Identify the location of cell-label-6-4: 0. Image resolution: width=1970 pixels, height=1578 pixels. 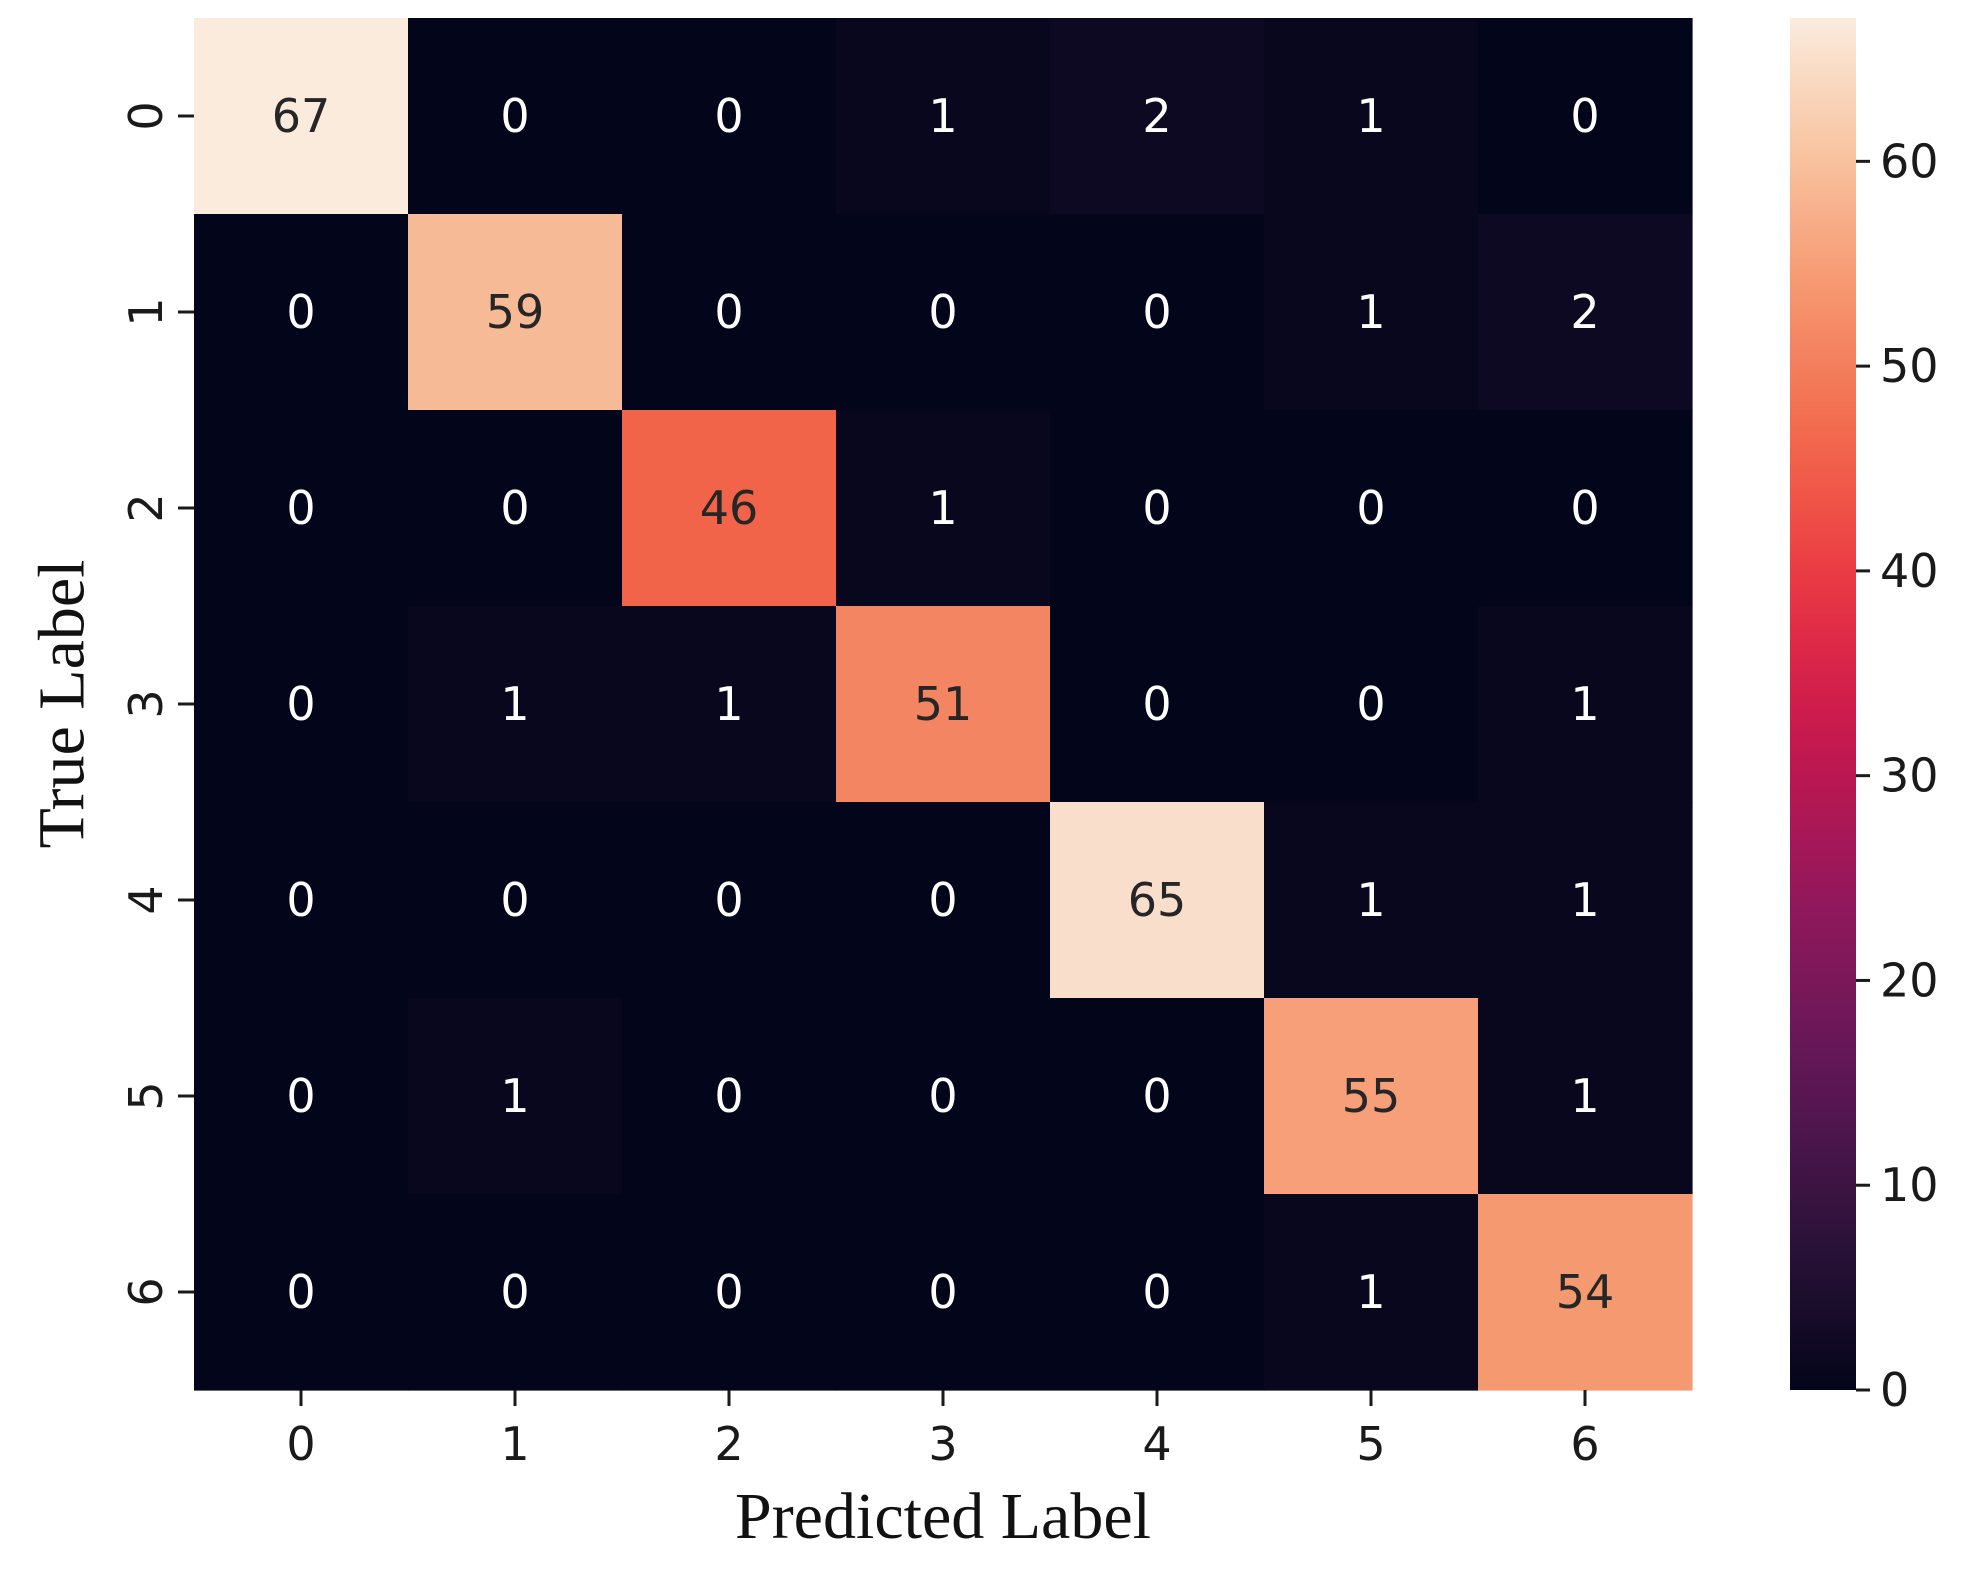
(1156, 1292).